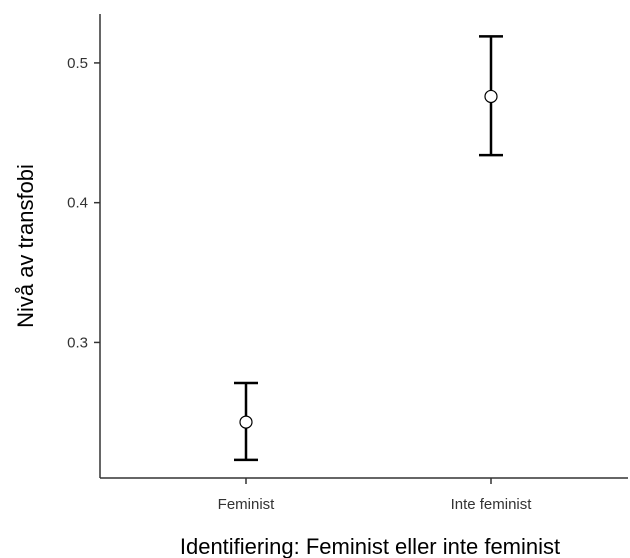 The image size is (630, 558). Describe the element at coordinates (25, 246) in the screenshot. I see `y-axis-title: Nivå av transfobi` at that location.